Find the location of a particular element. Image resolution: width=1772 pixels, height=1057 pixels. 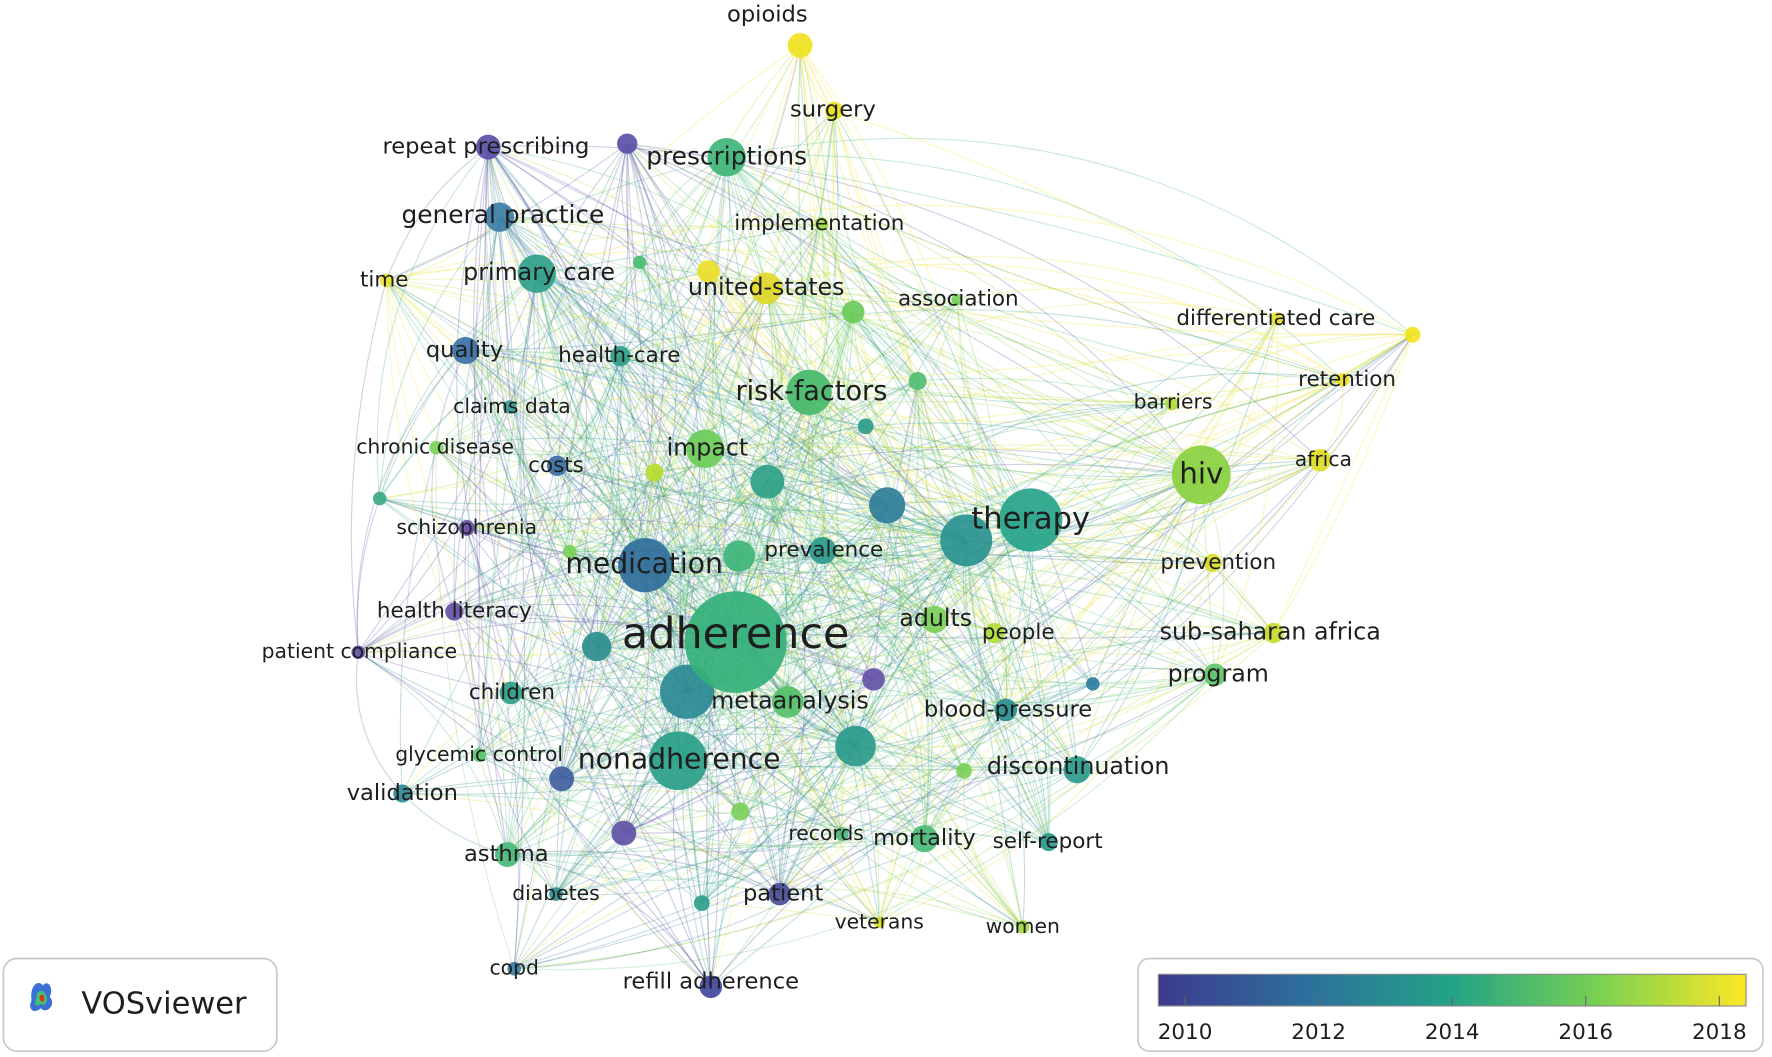

logo-text: VOSviewer is located at coordinates (164, 1003).